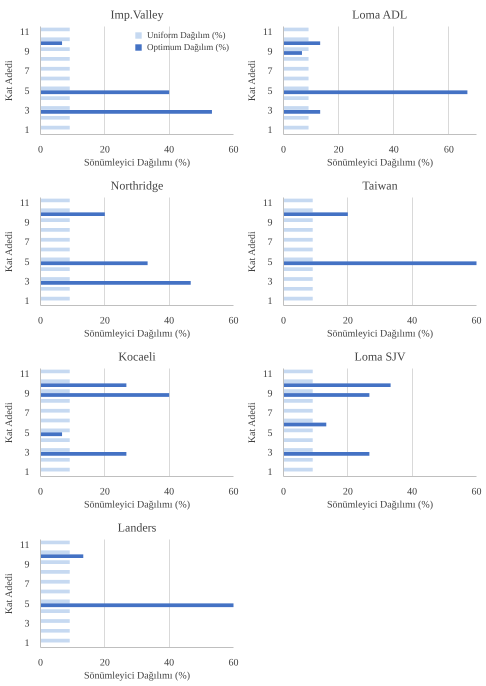 Image resolution: width=486 pixels, height=686 pixels. What do you see at coordinates (137, 15) in the screenshot?
I see `chart-title: Imp.Valley` at bounding box center [137, 15].